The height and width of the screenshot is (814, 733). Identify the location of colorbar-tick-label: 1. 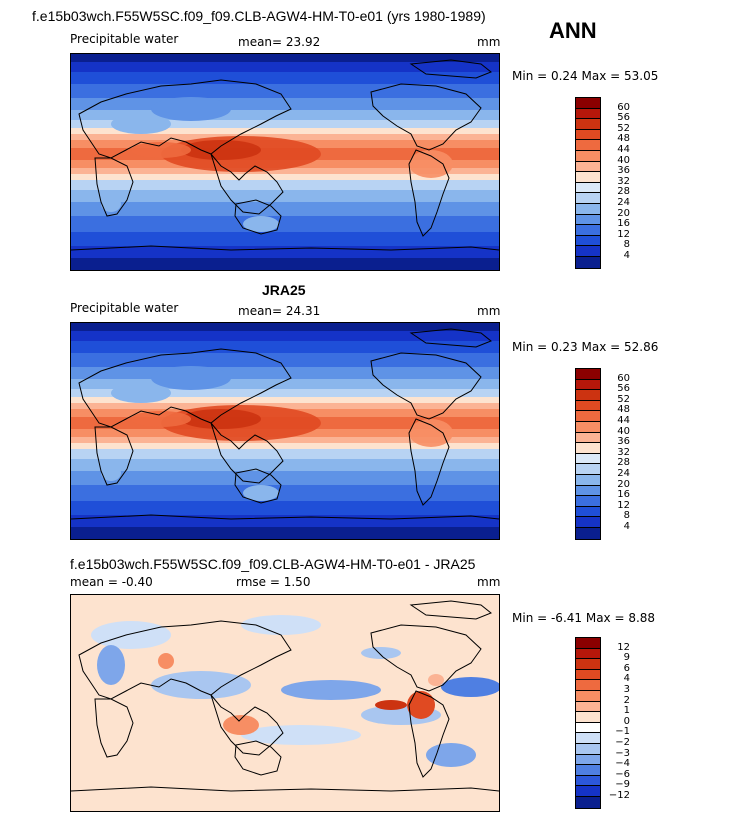
(626, 711).